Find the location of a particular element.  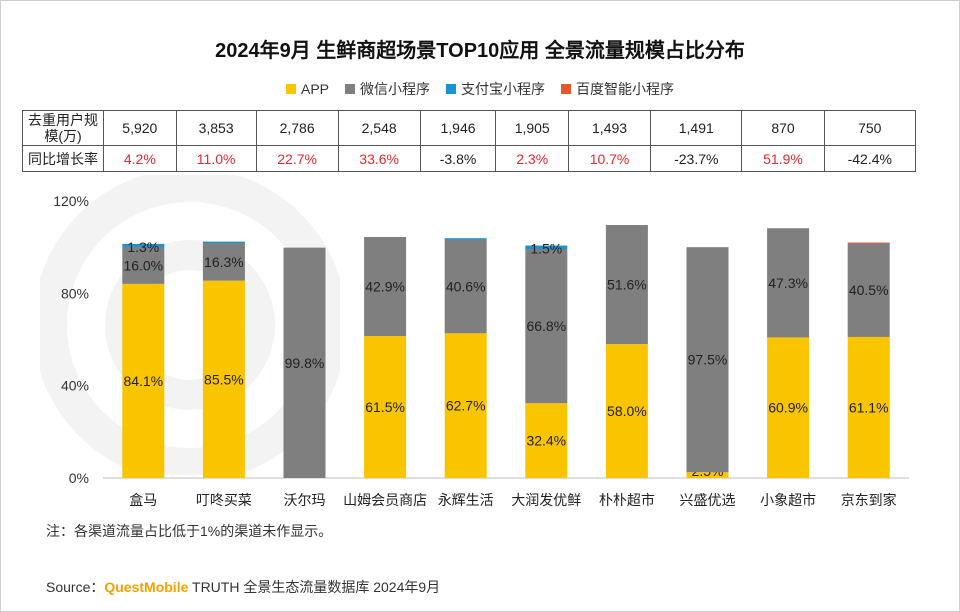

growth-cell: -23.7% is located at coordinates (696, 158).